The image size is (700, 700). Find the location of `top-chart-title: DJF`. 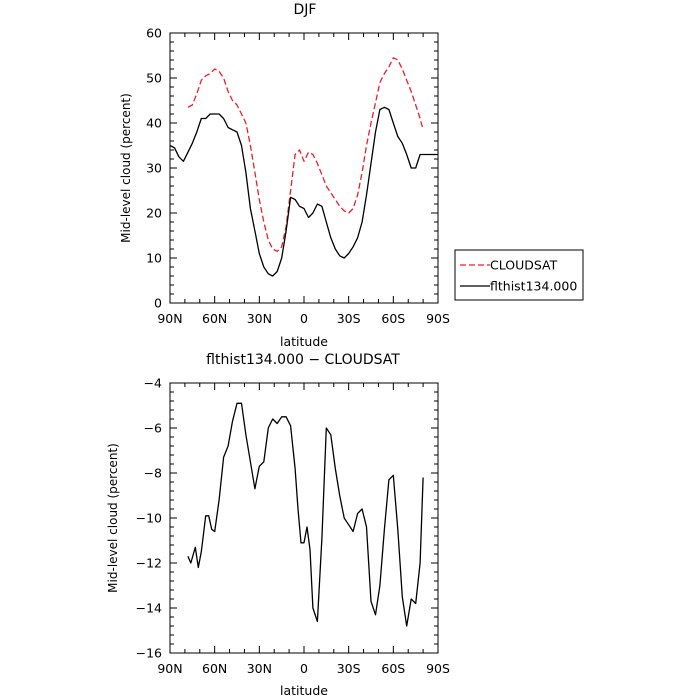

top-chart-title: DJF is located at coordinates (305, 10).